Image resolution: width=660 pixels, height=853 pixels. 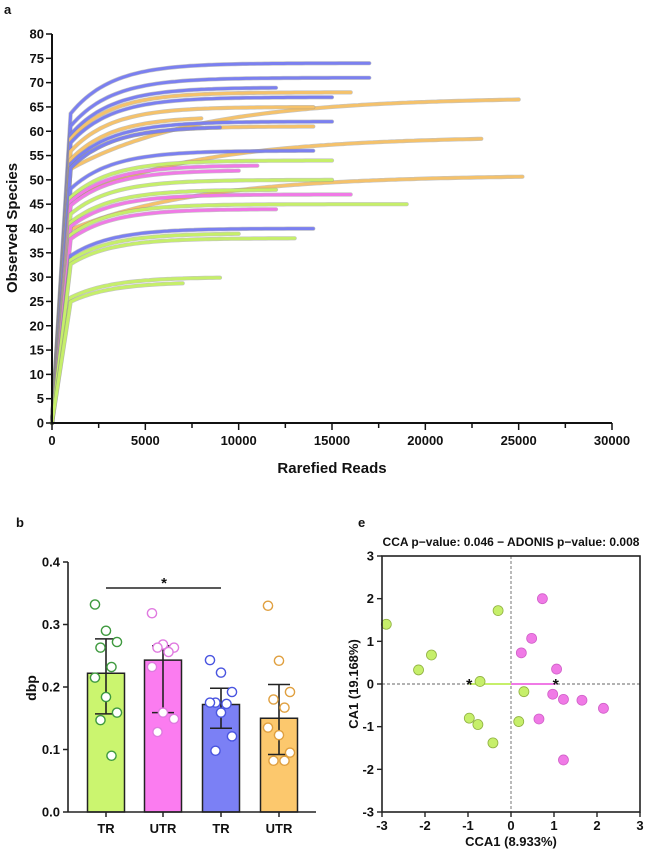 I want to click on x-tick-label: 3, so click(x=639, y=825).